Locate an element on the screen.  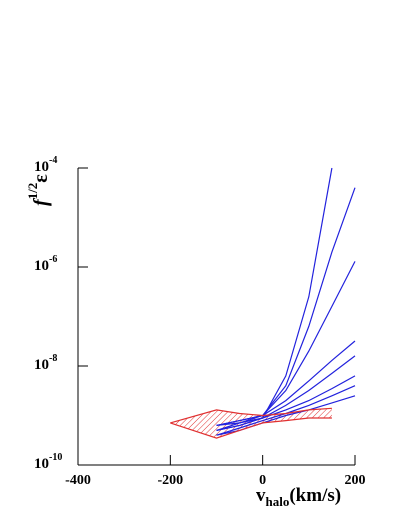
x-axis-label: vhalo(km/s) is located at coordinates (298, 497).